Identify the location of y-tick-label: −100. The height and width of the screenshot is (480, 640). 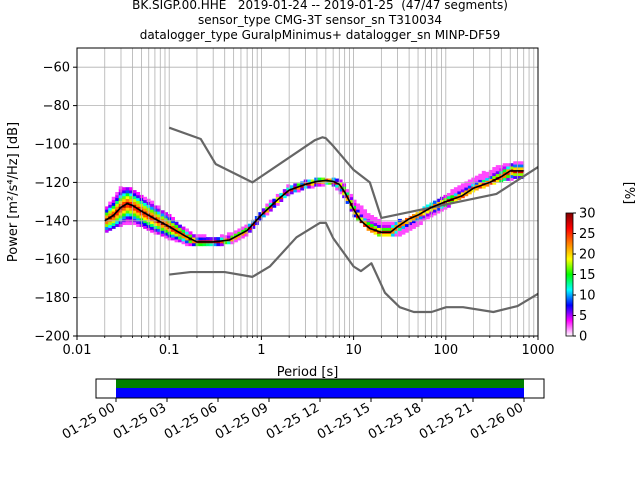
(52, 145).